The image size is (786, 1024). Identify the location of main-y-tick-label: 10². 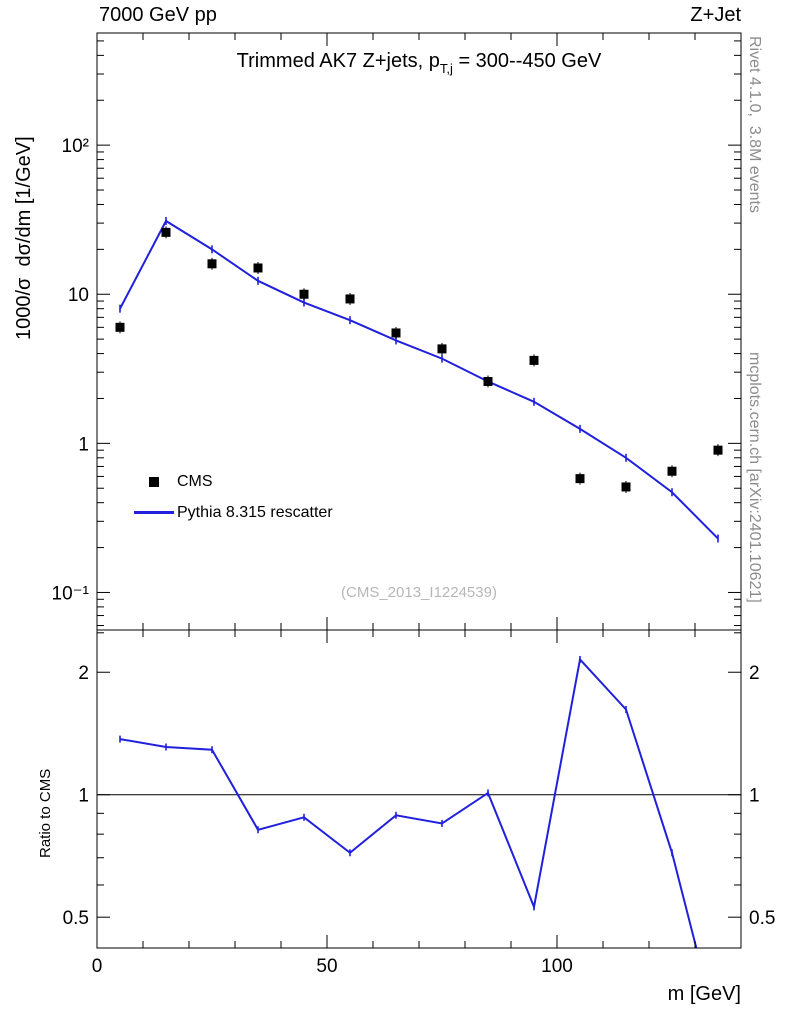
(75, 146).